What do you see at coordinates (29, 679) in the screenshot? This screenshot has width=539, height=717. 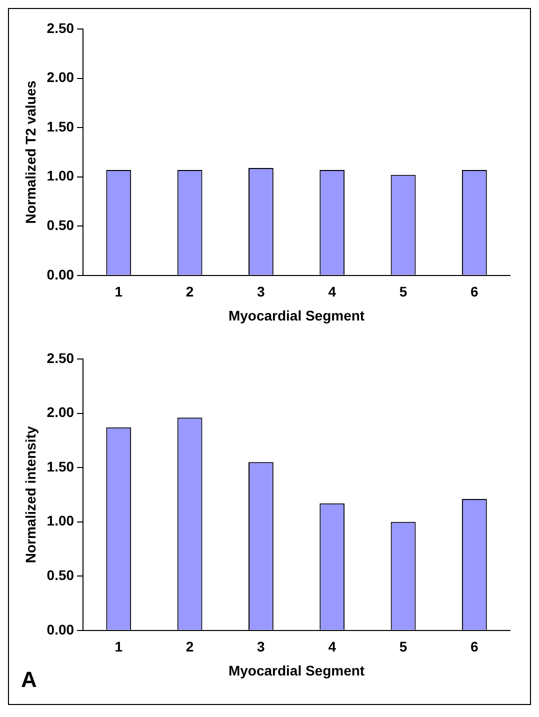 I see `text: A` at bounding box center [29, 679].